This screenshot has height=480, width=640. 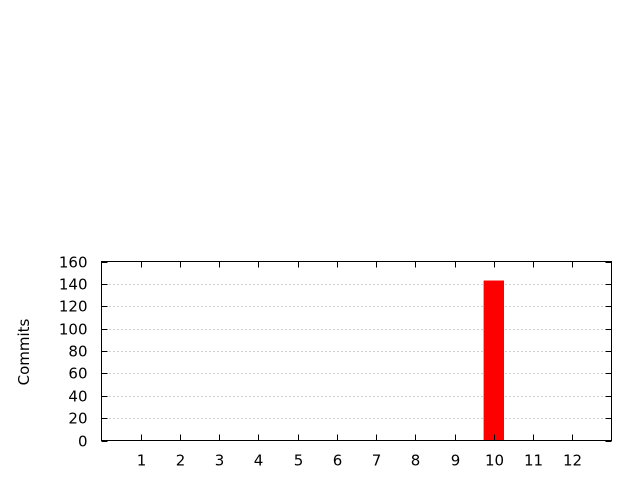 What do you see at coordinates (416, 461) in the screenshot?
I see `x-tick-label: 8` at bounding box center [416, 461].